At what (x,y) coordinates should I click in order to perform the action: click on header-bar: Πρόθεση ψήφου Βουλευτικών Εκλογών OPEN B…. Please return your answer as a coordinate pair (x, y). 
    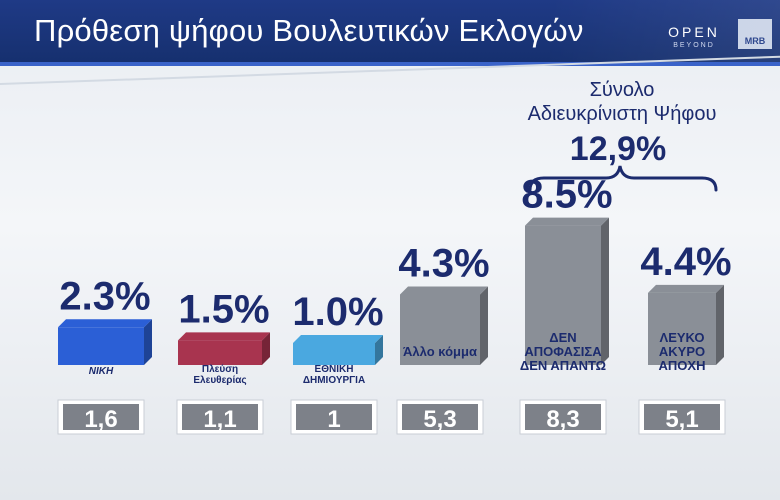
    Looking at the image, I should click on (390, 33).